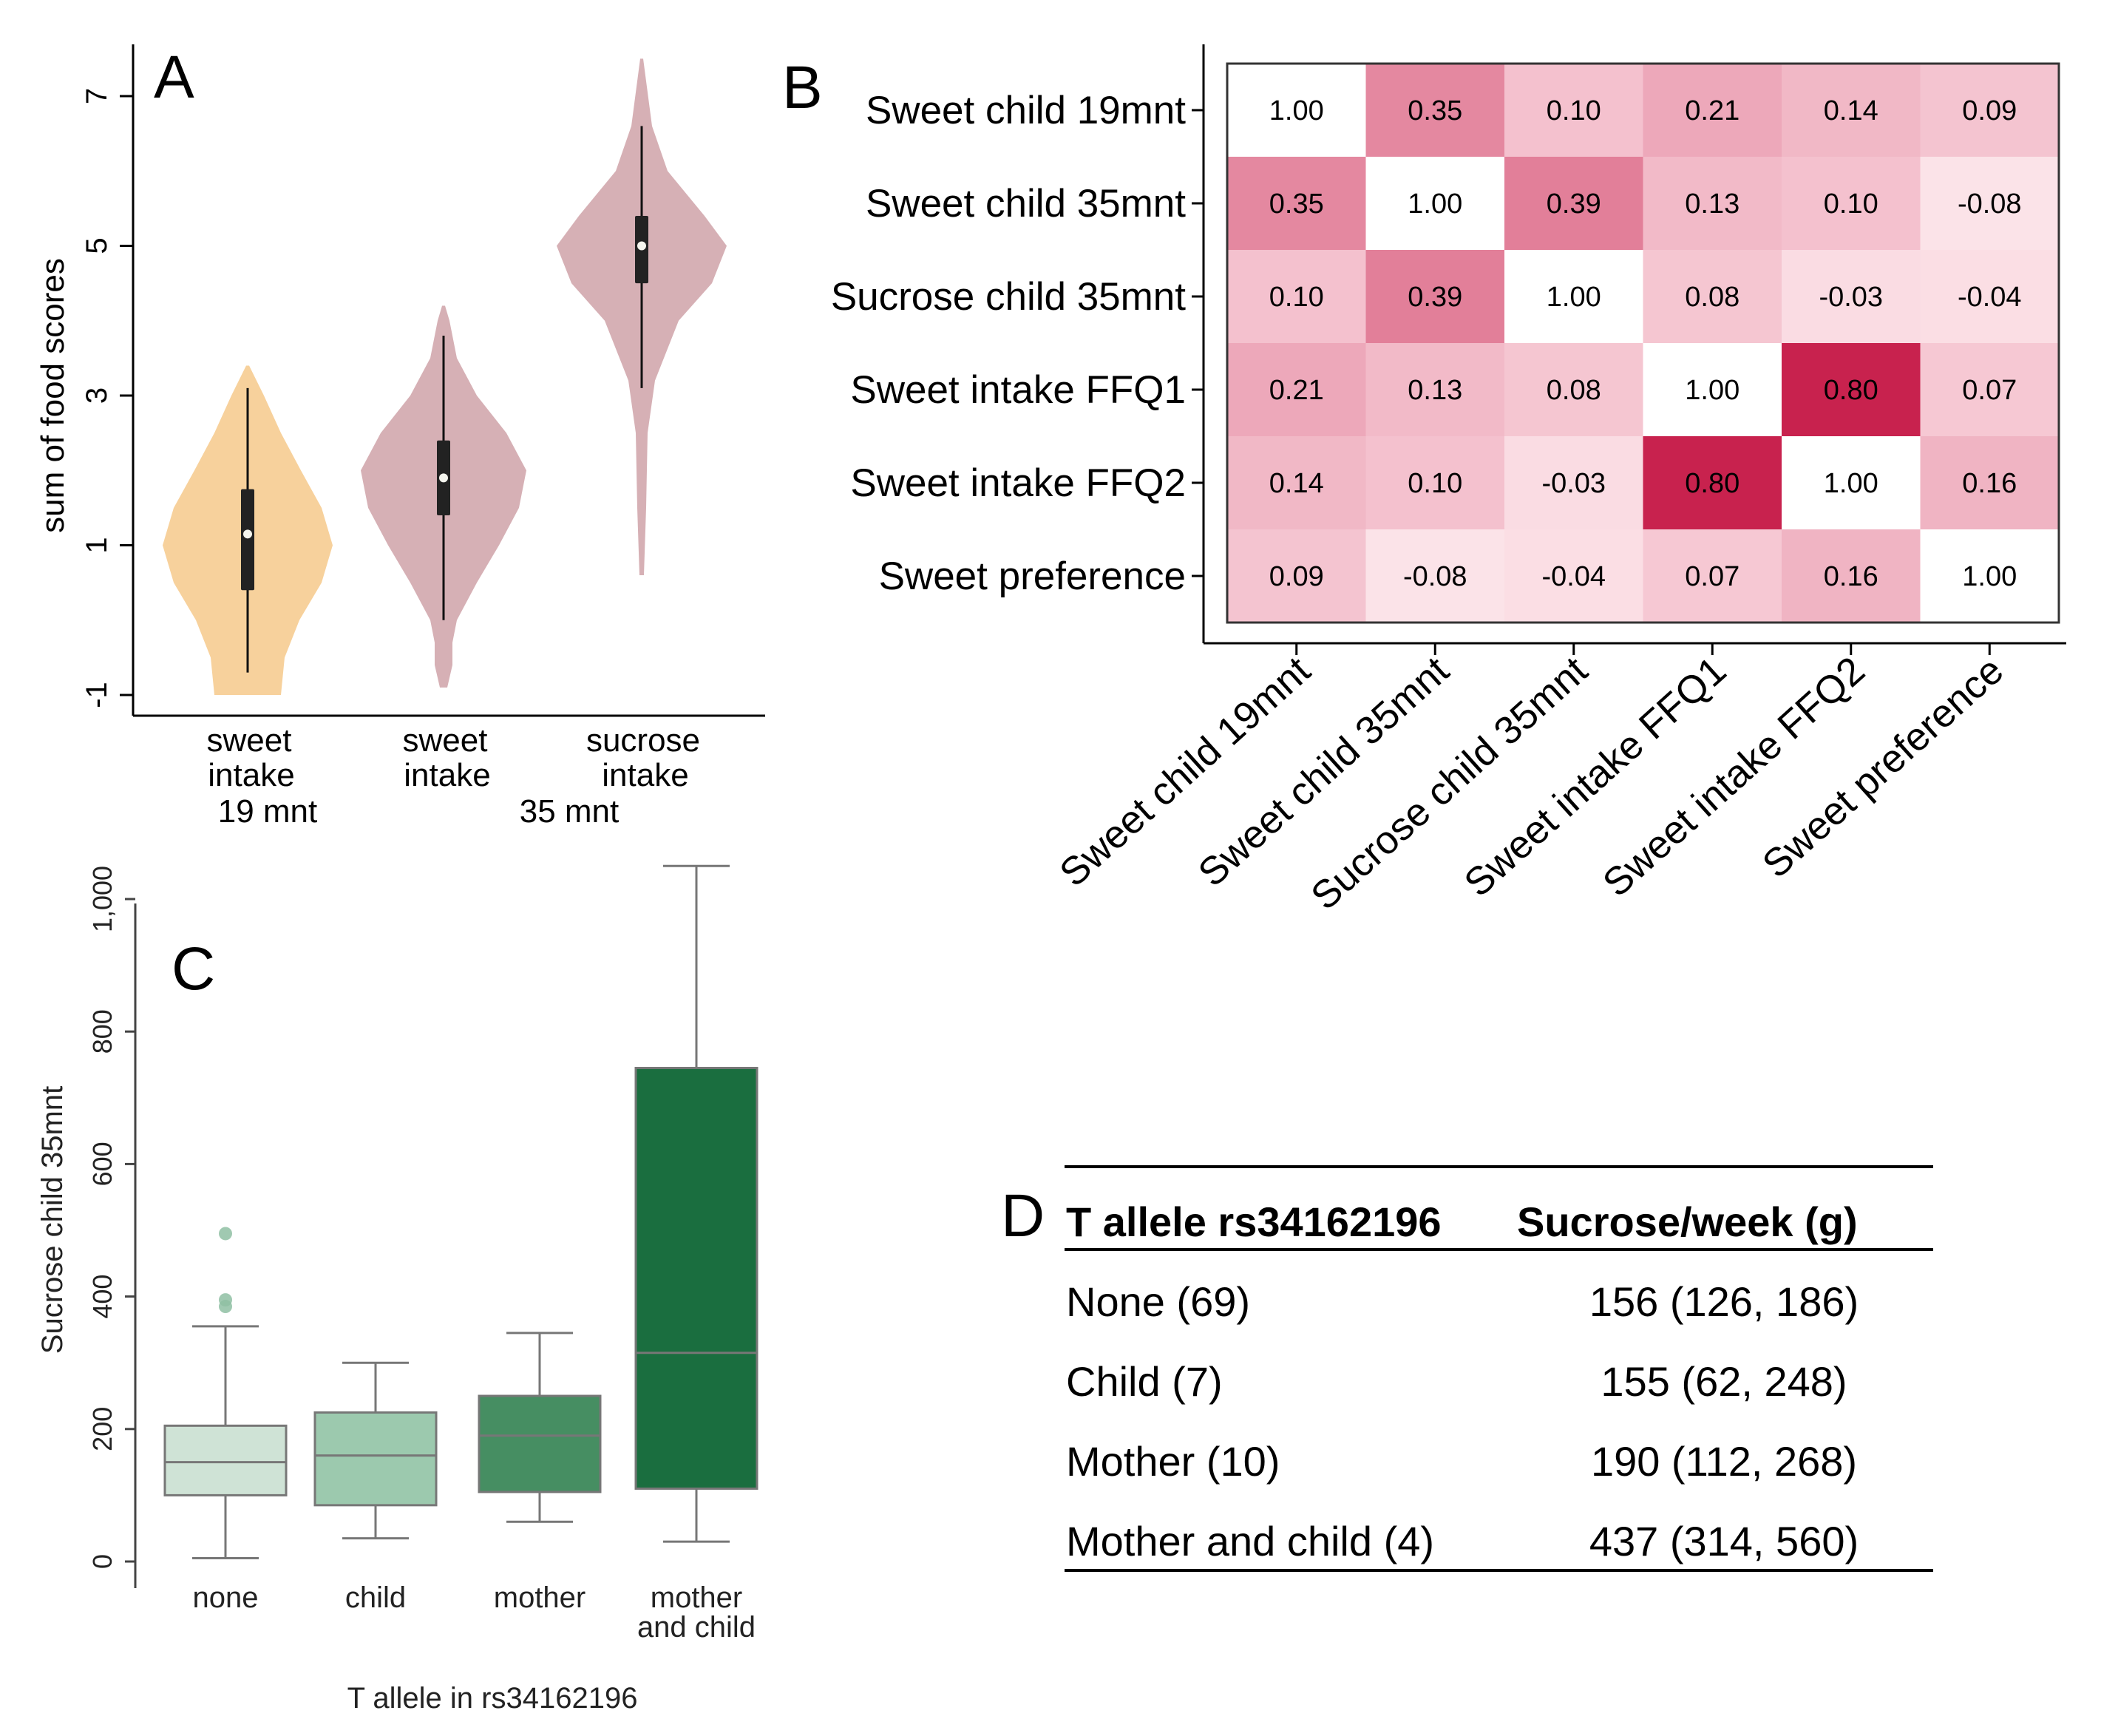  What do you see at coordinates (97, 96) in the screenshot?
I see `panel-a-y-tick-label: 7` at bounding box center [97, 96].